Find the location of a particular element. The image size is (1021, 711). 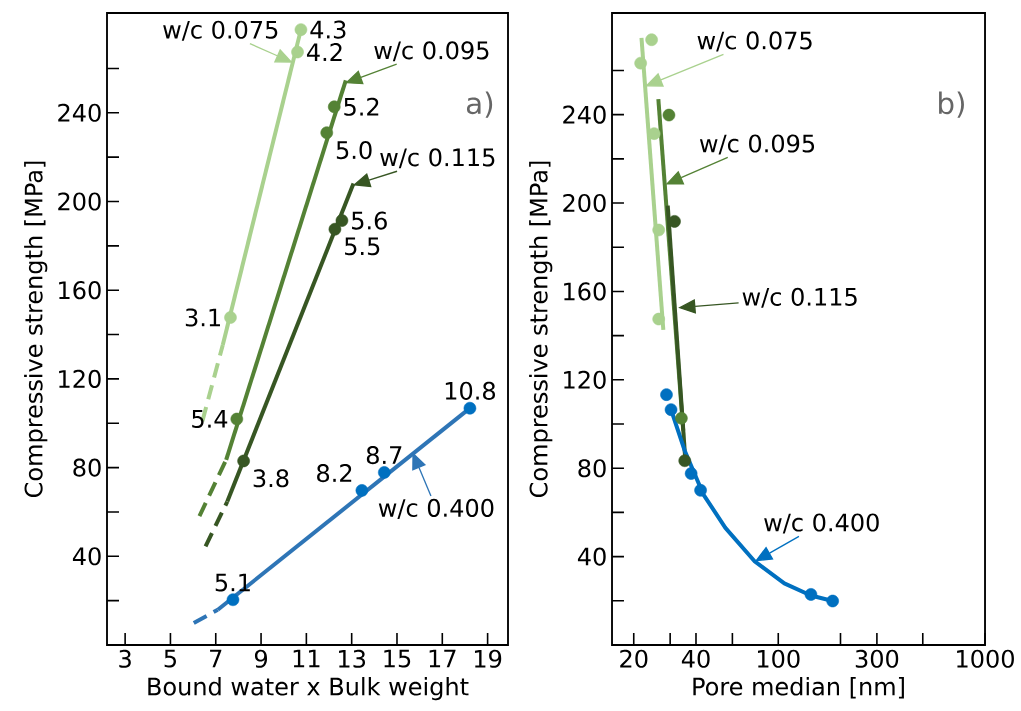

annotation: 8.7 is located at coordinates (384, 455).